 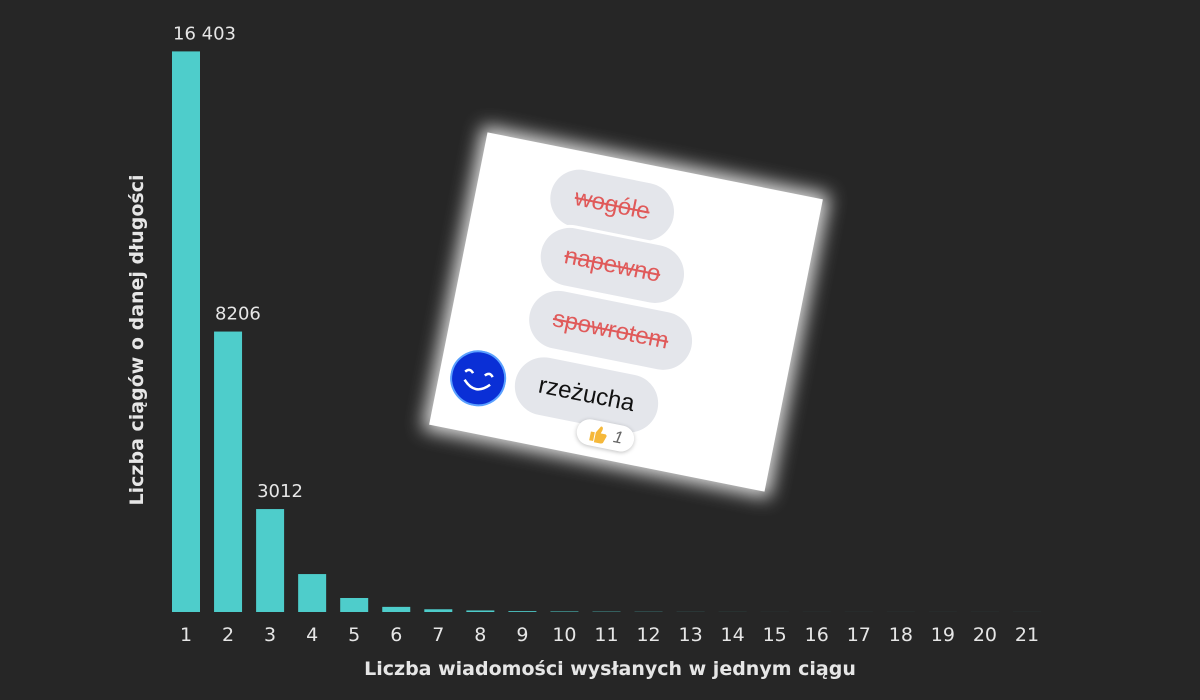 I want to click on thumbs-up-icon, so click(x=598, y=435).